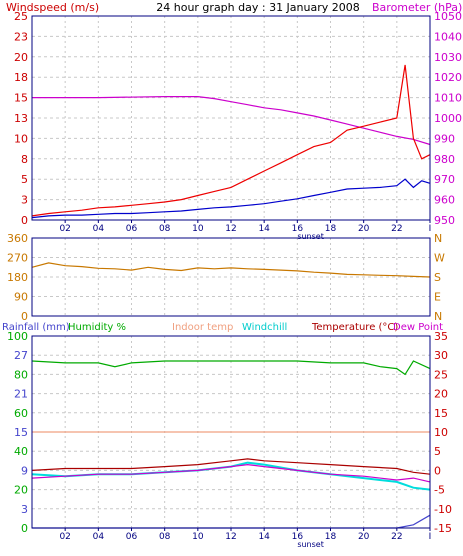 The image size is (463, 556). Describe the element at coordinates (36, 327) in the screenshot. I see `legend-rainfall: Rainfall (mm)` at that location.